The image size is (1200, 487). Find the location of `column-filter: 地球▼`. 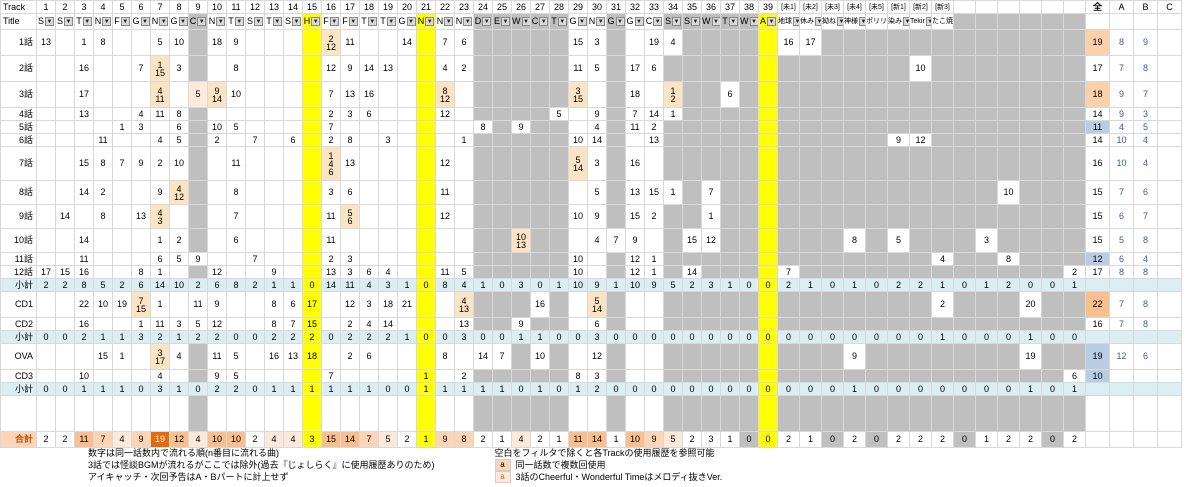

column-filter: 地球▼ is located at coordinates (788, 21).